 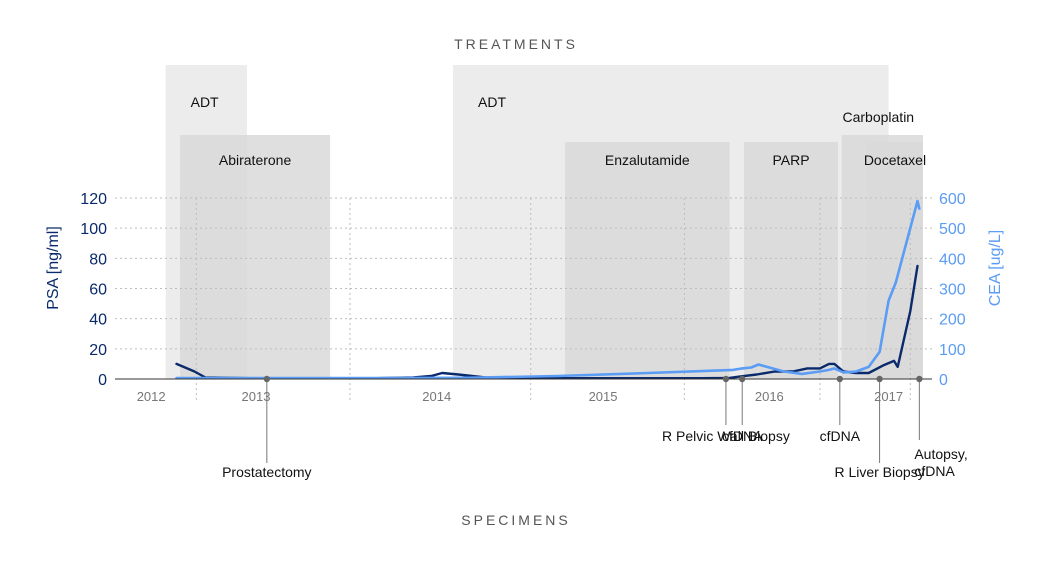 I want to click on y-axis-right-label: CEA [ug/L], so click(x=995, y=268).